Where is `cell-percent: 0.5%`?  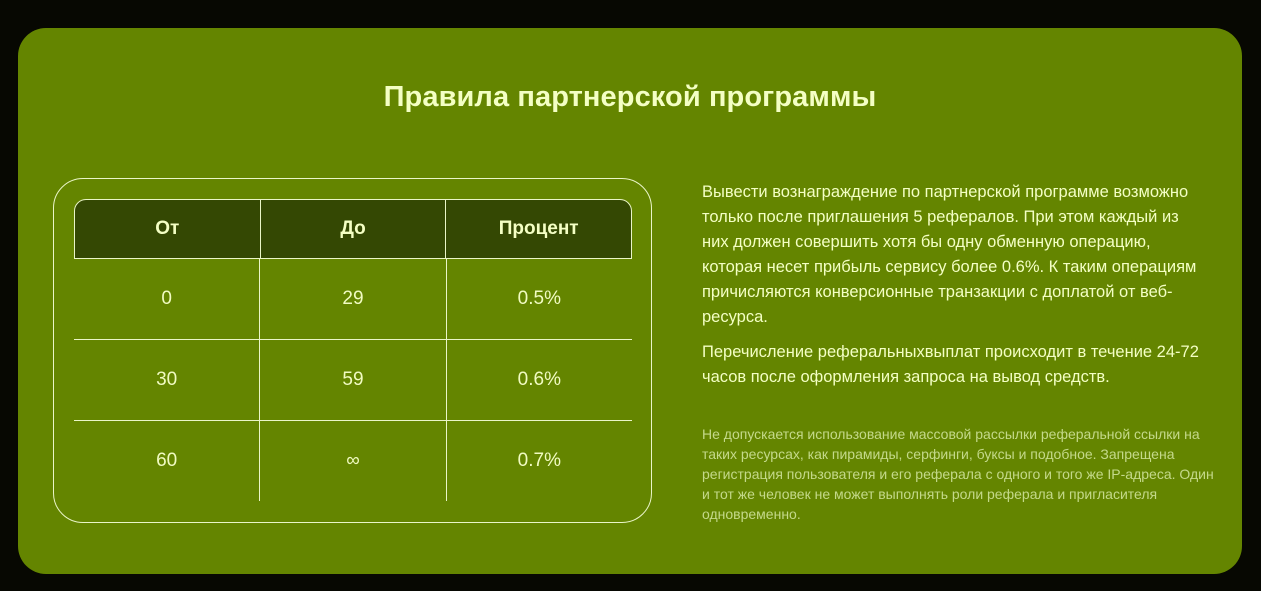 cell-percent: 0.5% is located at coordinates (538, 299).